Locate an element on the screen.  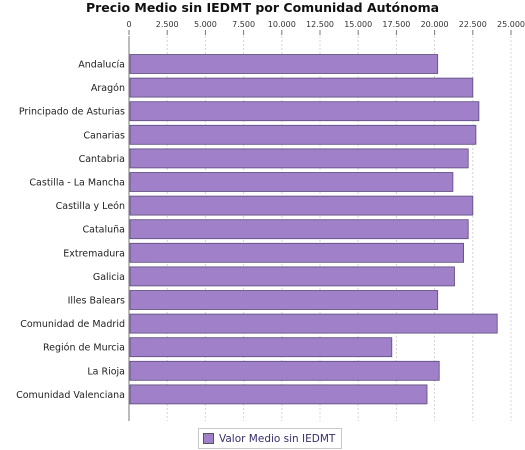
tick-label: 5.000 is located at coordinates (205, 24).